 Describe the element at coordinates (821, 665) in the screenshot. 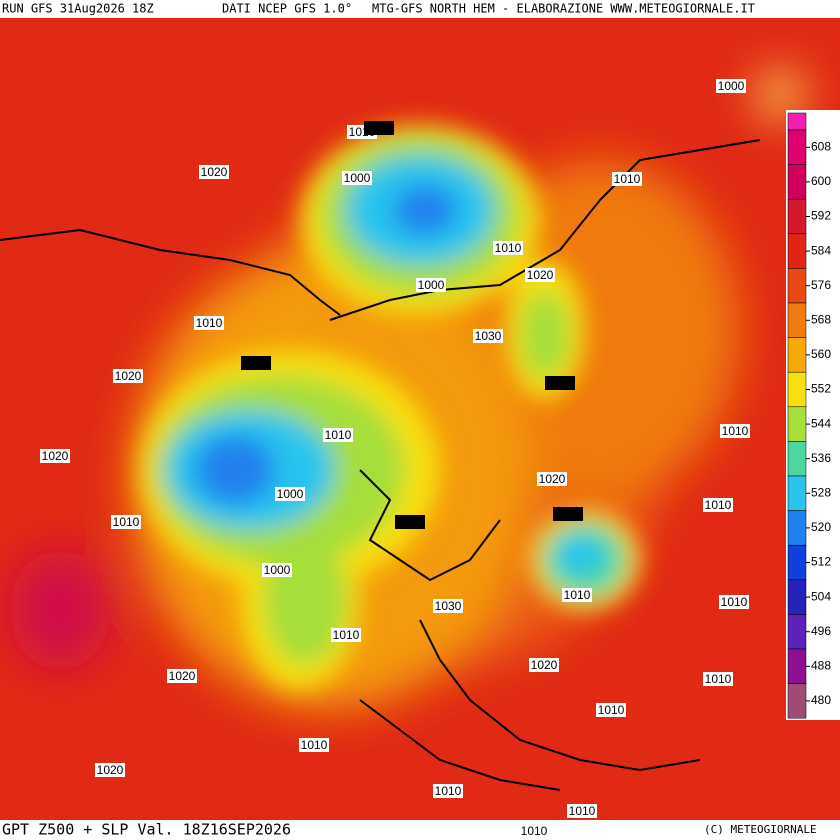

I see `colorbar-label: 488` at that location.